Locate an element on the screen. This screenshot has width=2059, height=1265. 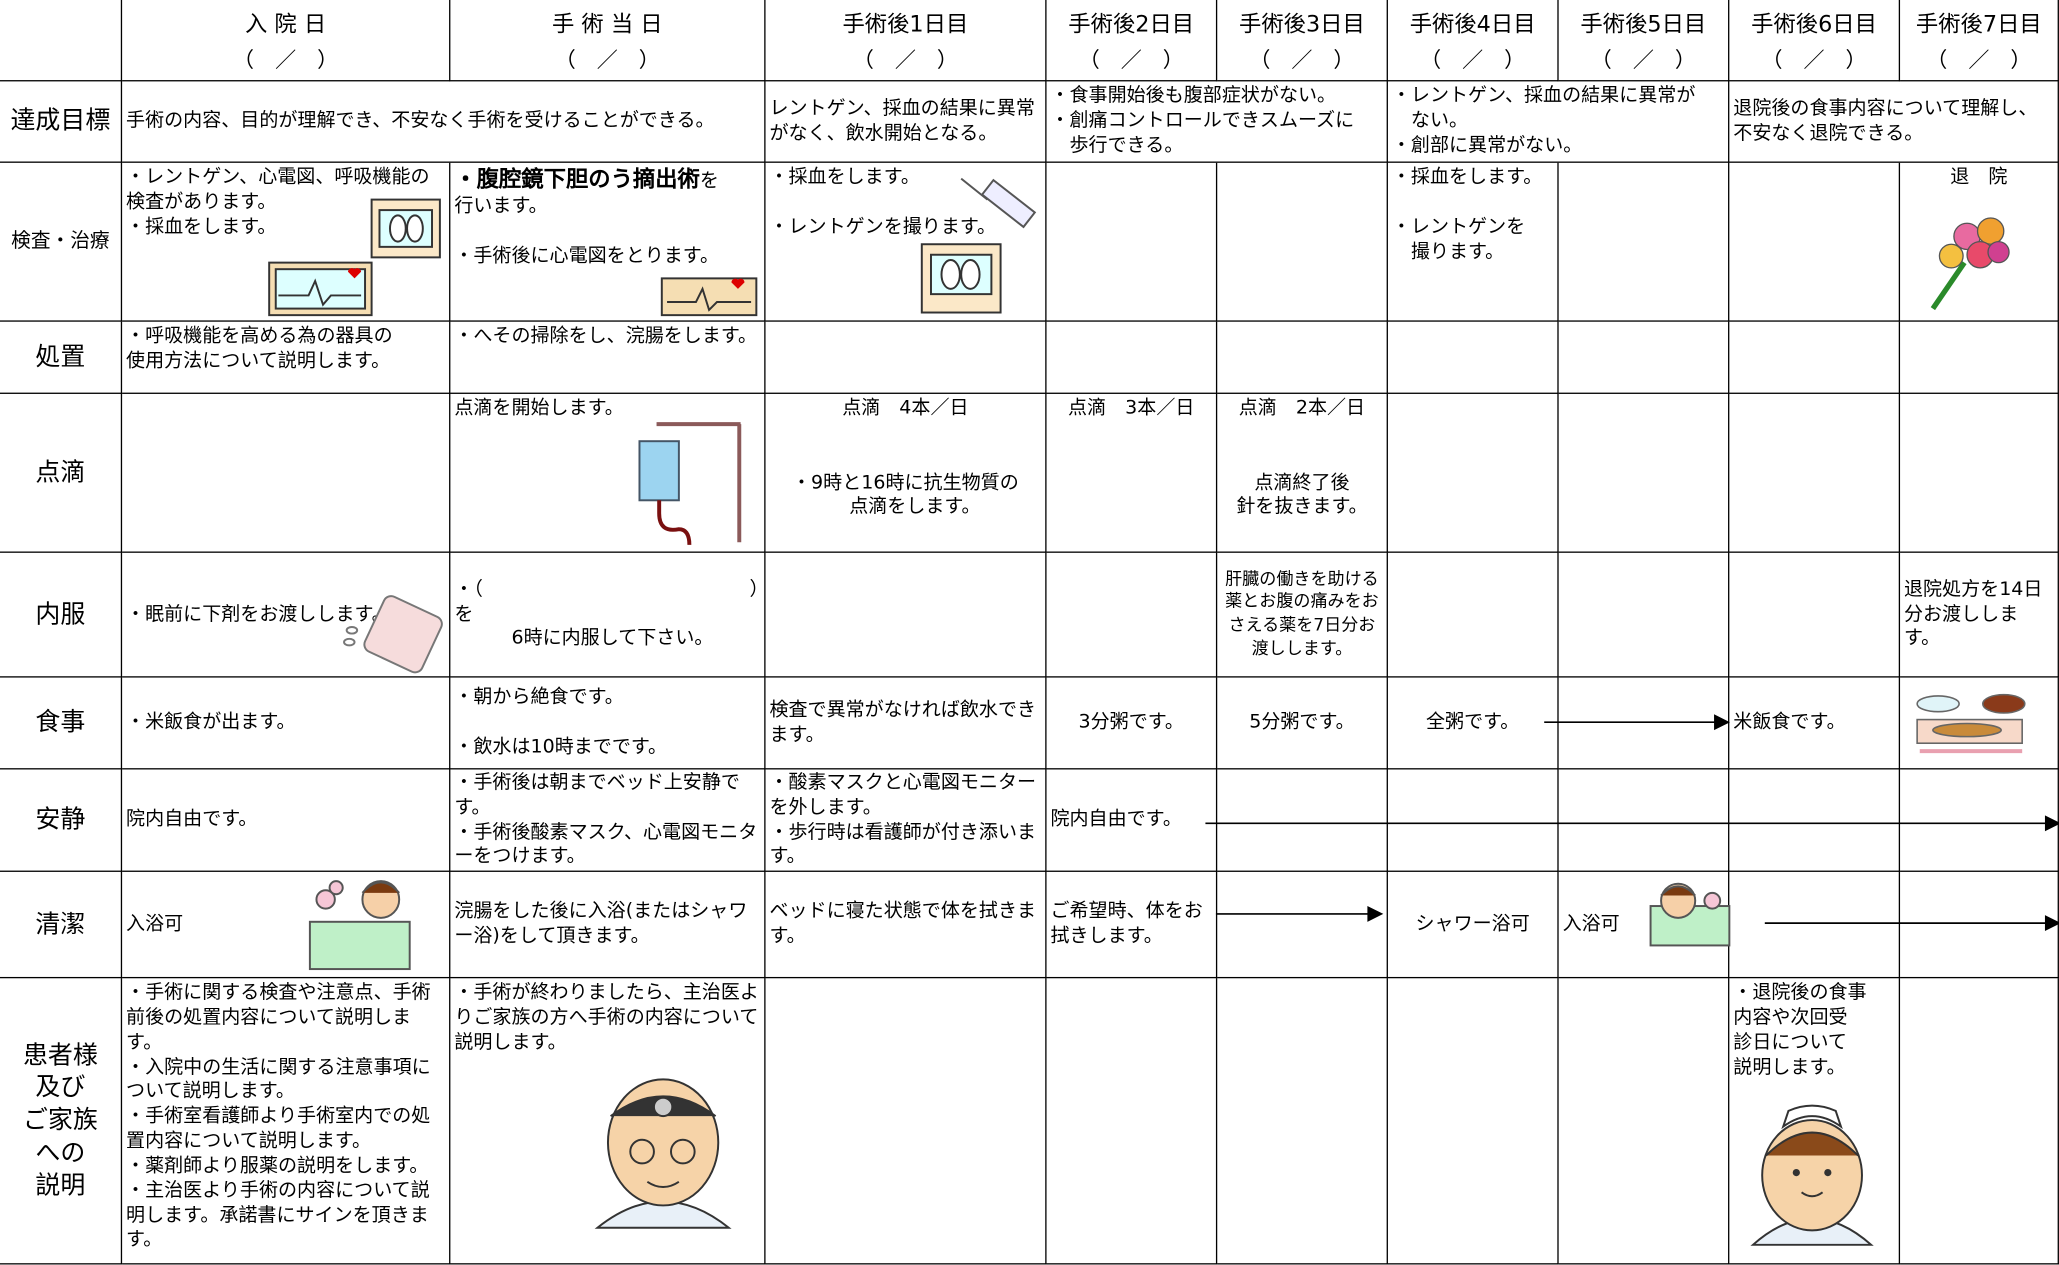
day-label: 手術後4日目 is located at coordinates (1472, 25).